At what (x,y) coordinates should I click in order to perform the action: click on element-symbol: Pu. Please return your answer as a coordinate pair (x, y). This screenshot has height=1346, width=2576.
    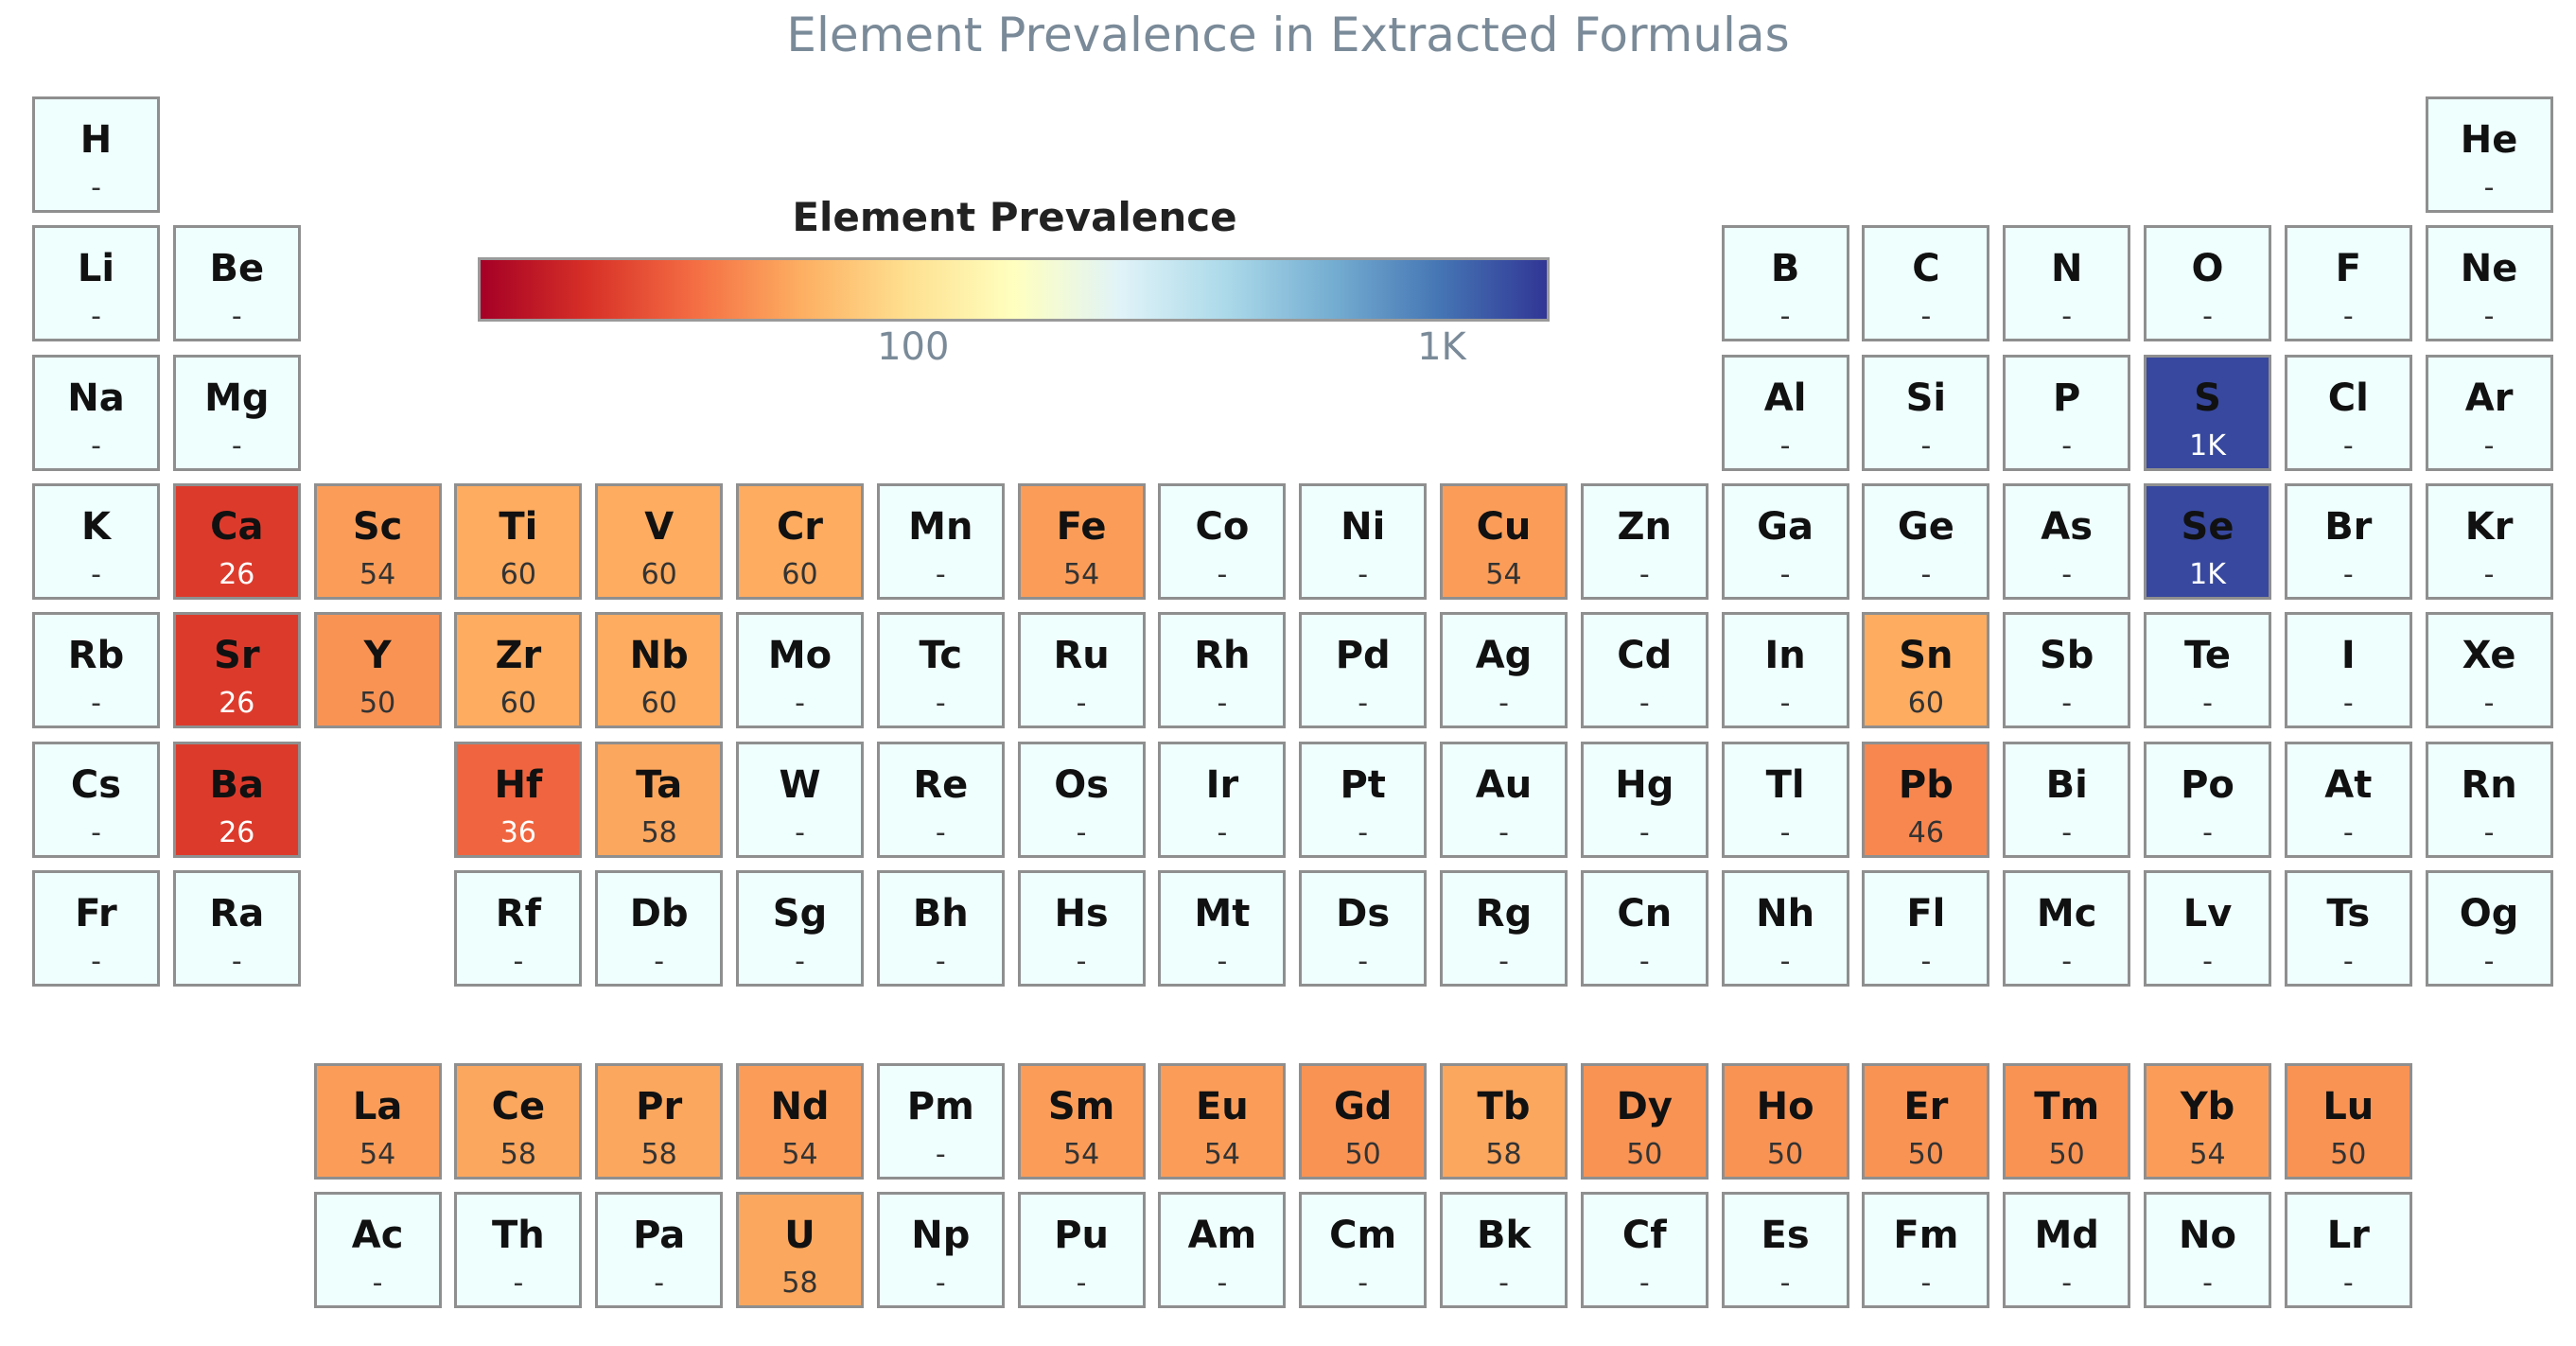
    Looking at the image, I should click on (1081, 1236).